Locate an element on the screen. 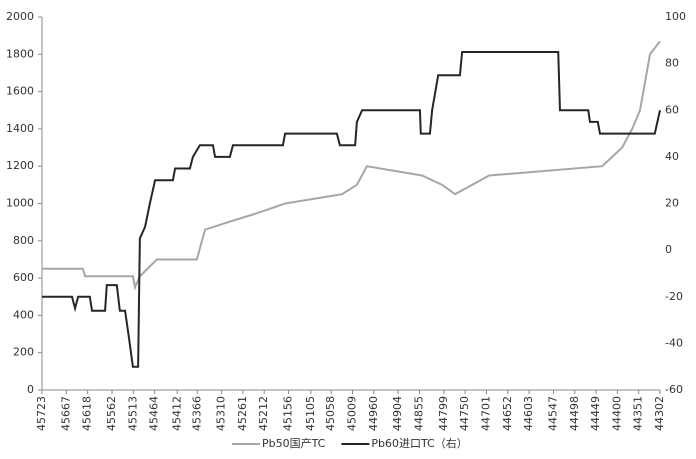 The width and height of the screenshot is (696, 459). y2-tick-label: 80 is located at coordinates (672, 63).